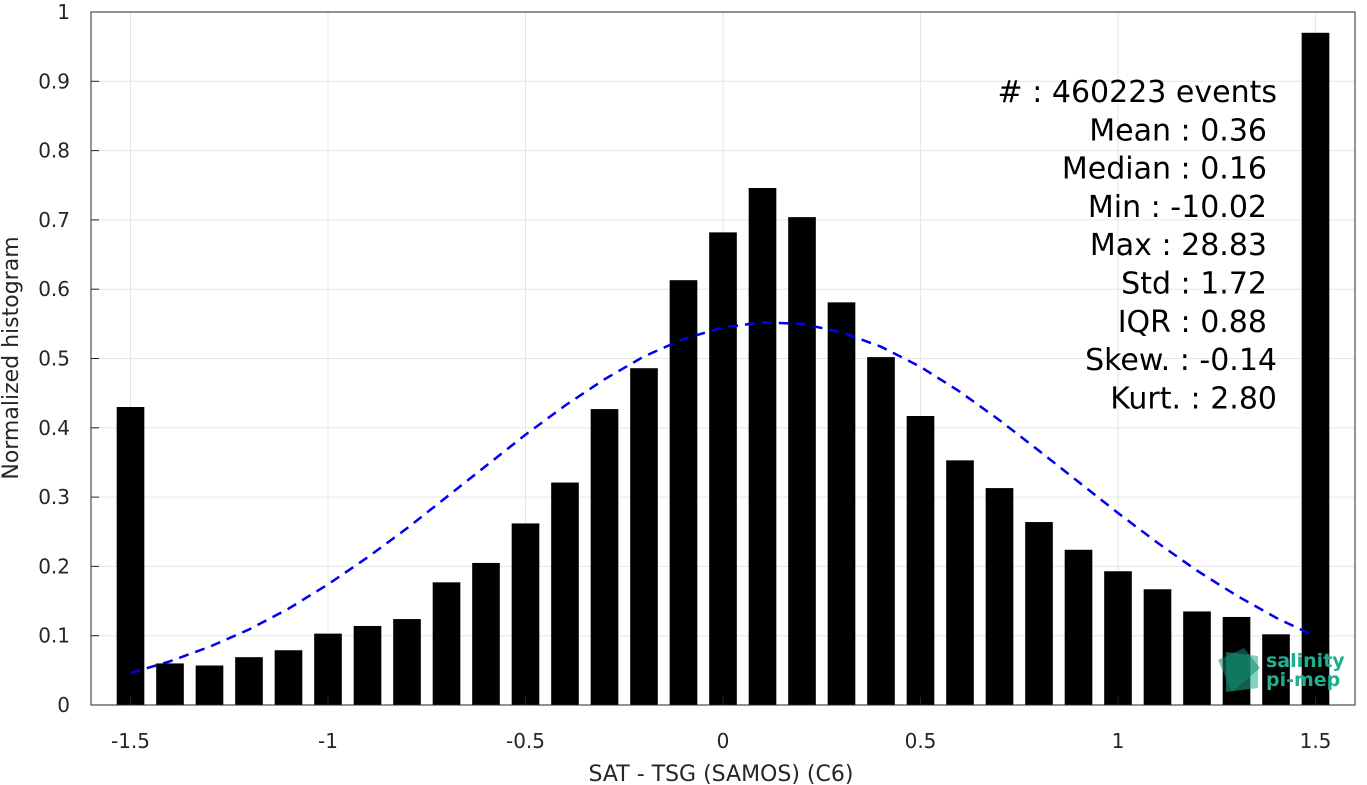 This screenshot has height=785, width=1367. I want to click on x-tick-label: -1.5, so click(130, 741).